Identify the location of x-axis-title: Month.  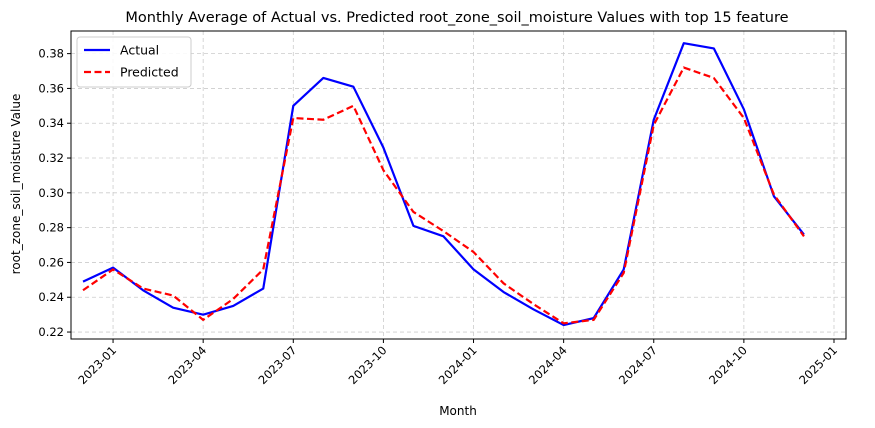
(458, 411).